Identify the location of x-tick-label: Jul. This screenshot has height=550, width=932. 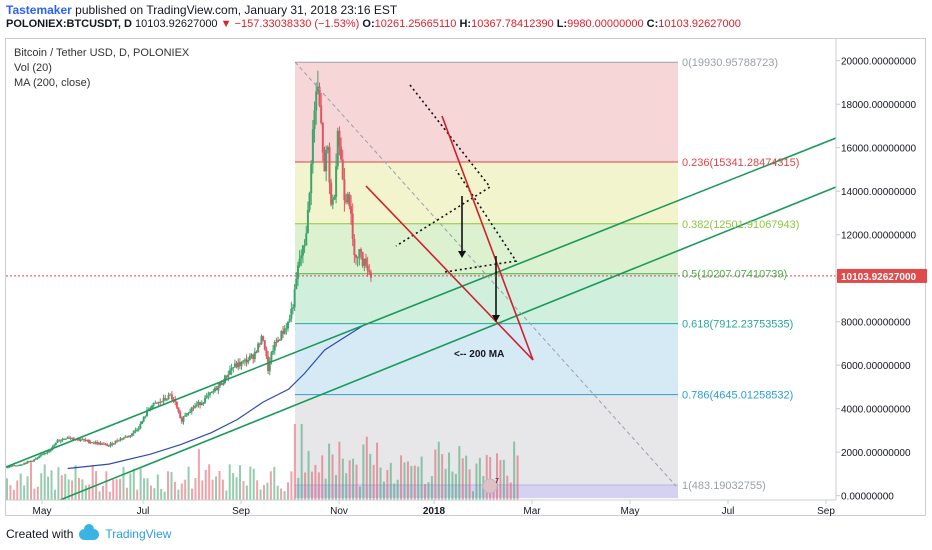
(728, 511).